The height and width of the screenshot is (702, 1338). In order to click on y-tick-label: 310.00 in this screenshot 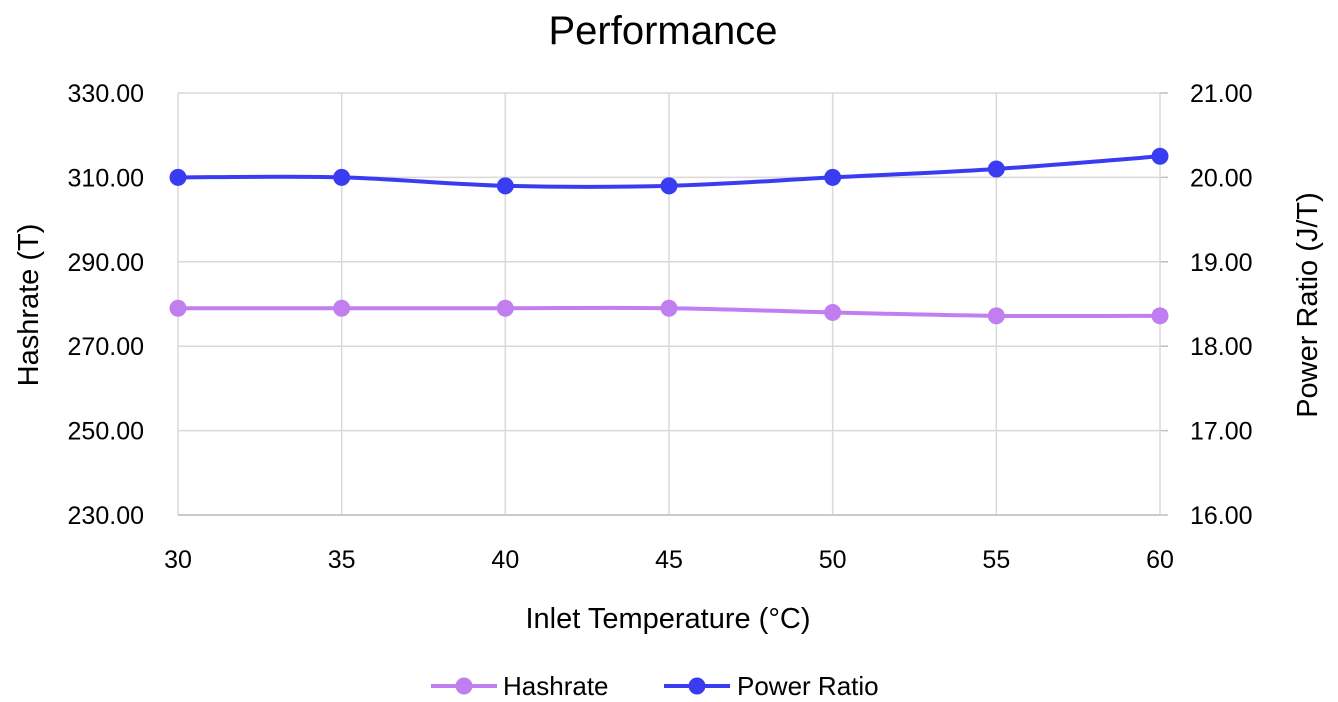, I will do `click(106, 178)`.